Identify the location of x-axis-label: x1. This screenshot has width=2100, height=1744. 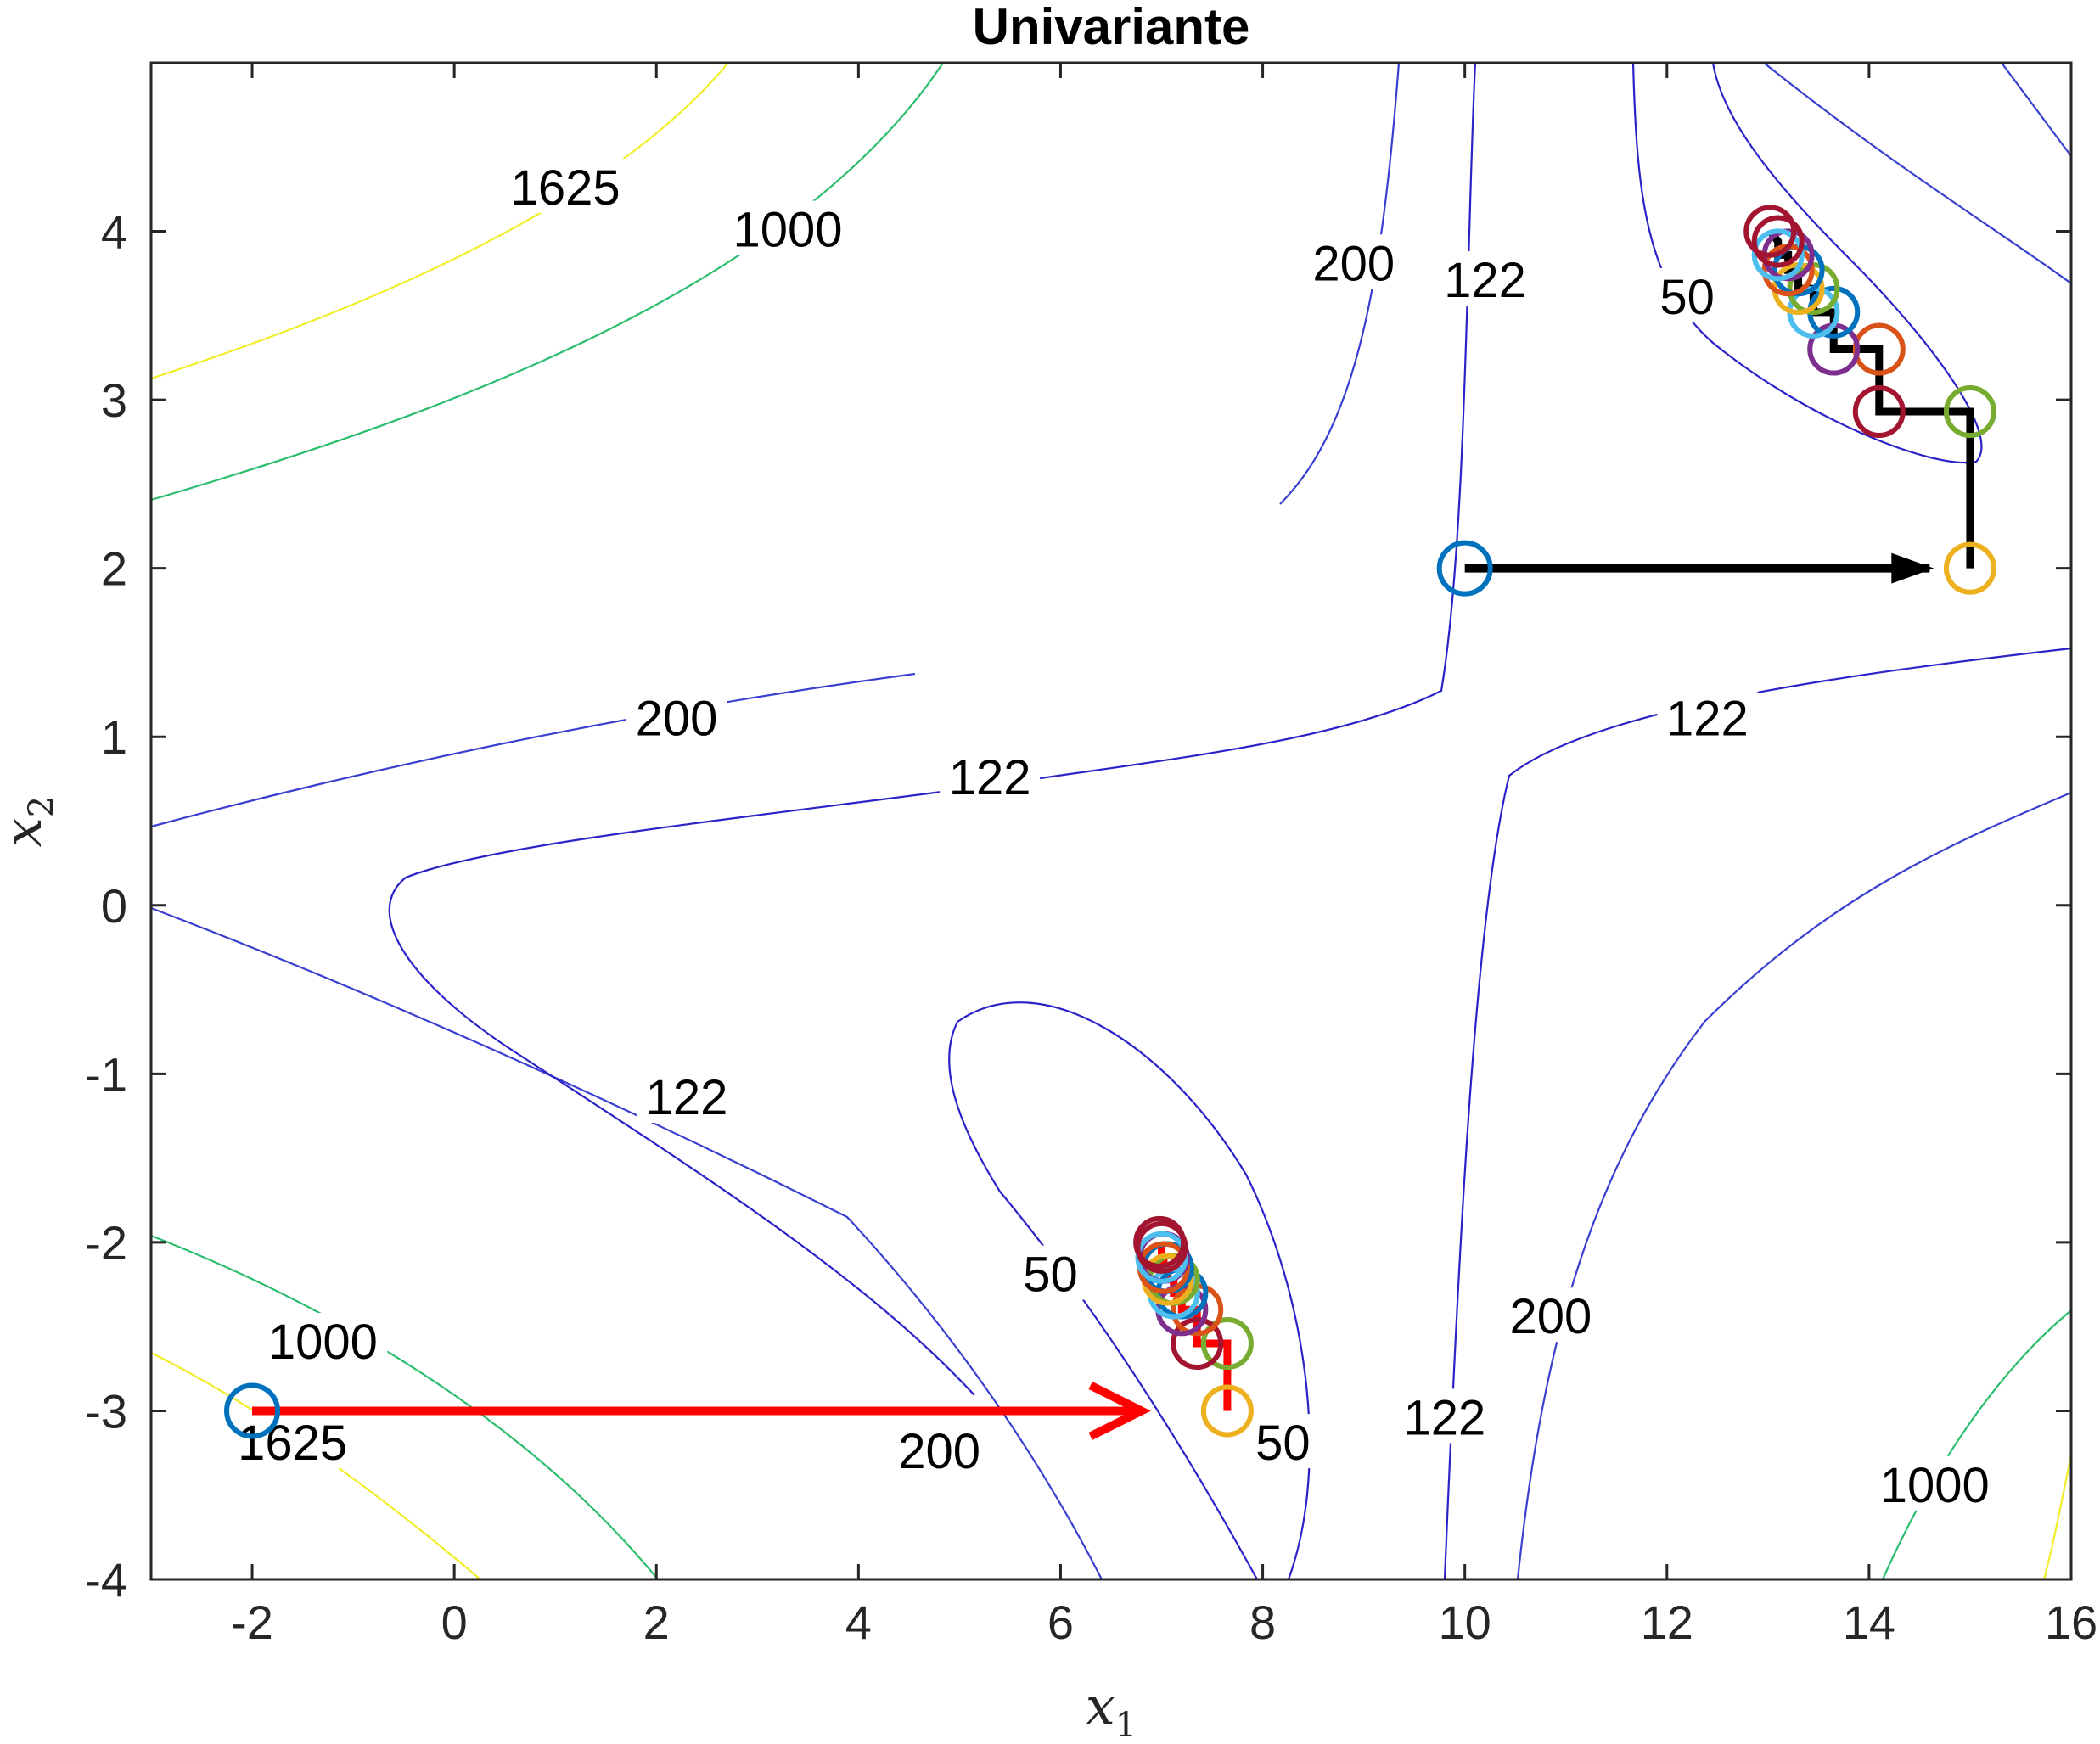
(1111, 1709).